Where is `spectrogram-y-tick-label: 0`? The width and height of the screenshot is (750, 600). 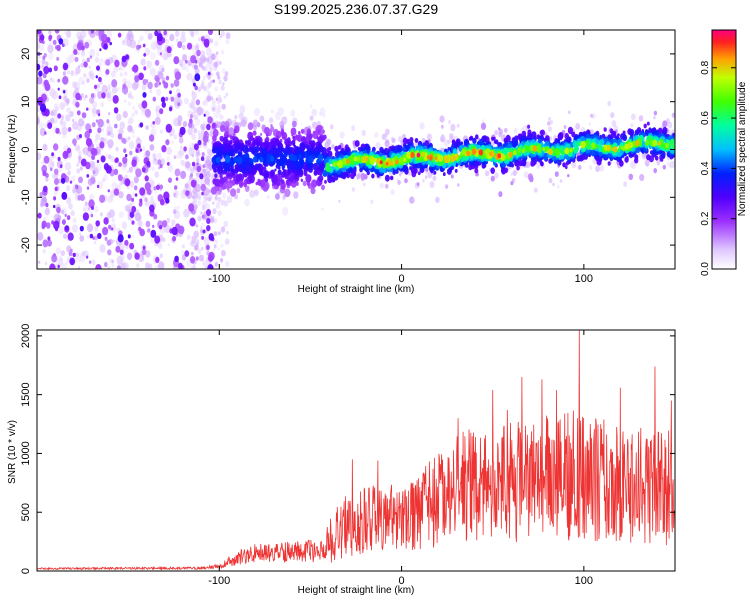
spectrogram-y-tick-label: 0 is located at coordinates (26, 149).